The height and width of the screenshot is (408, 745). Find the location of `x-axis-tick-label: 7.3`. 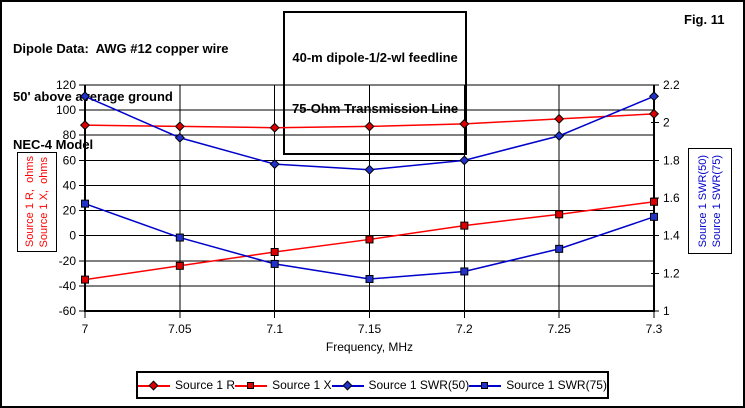

x-axis-tick-label: 7.3 is located at coordinates (654, 329).